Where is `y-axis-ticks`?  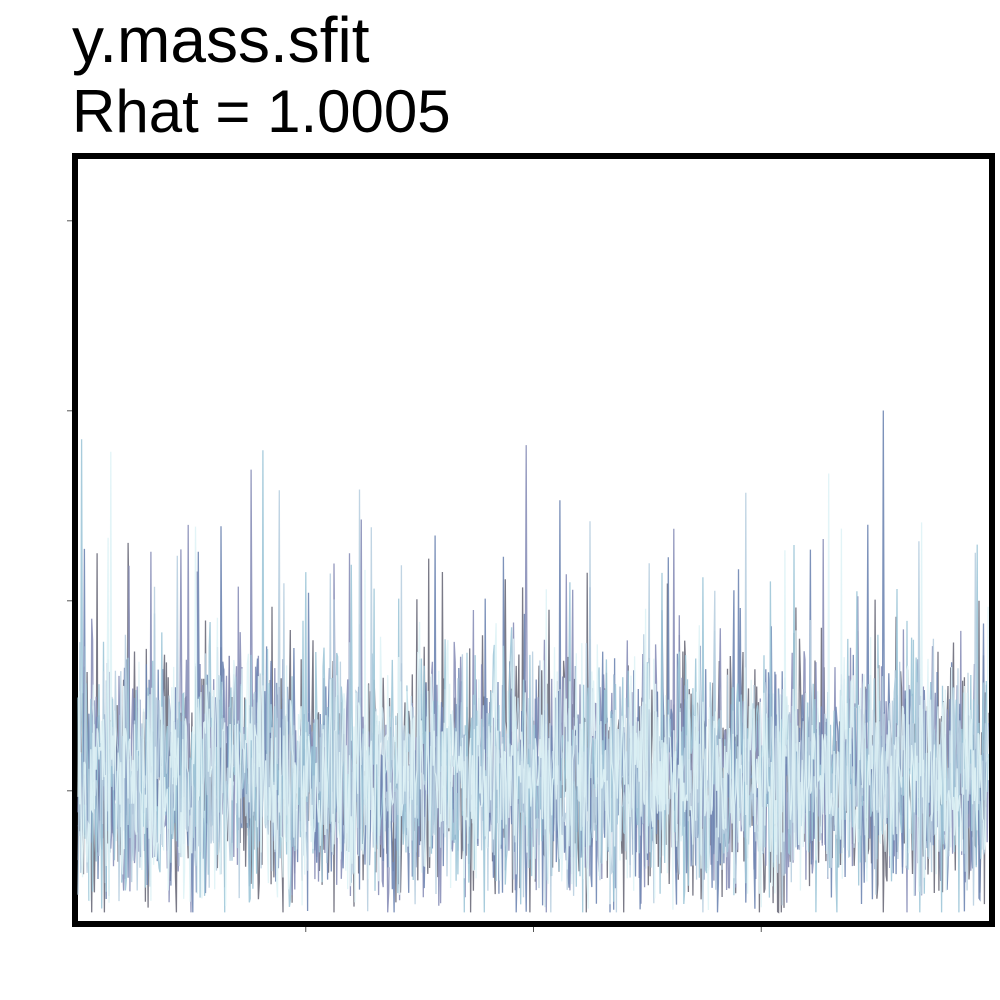 y-axis-ticks is located at coordinates (69, 506).